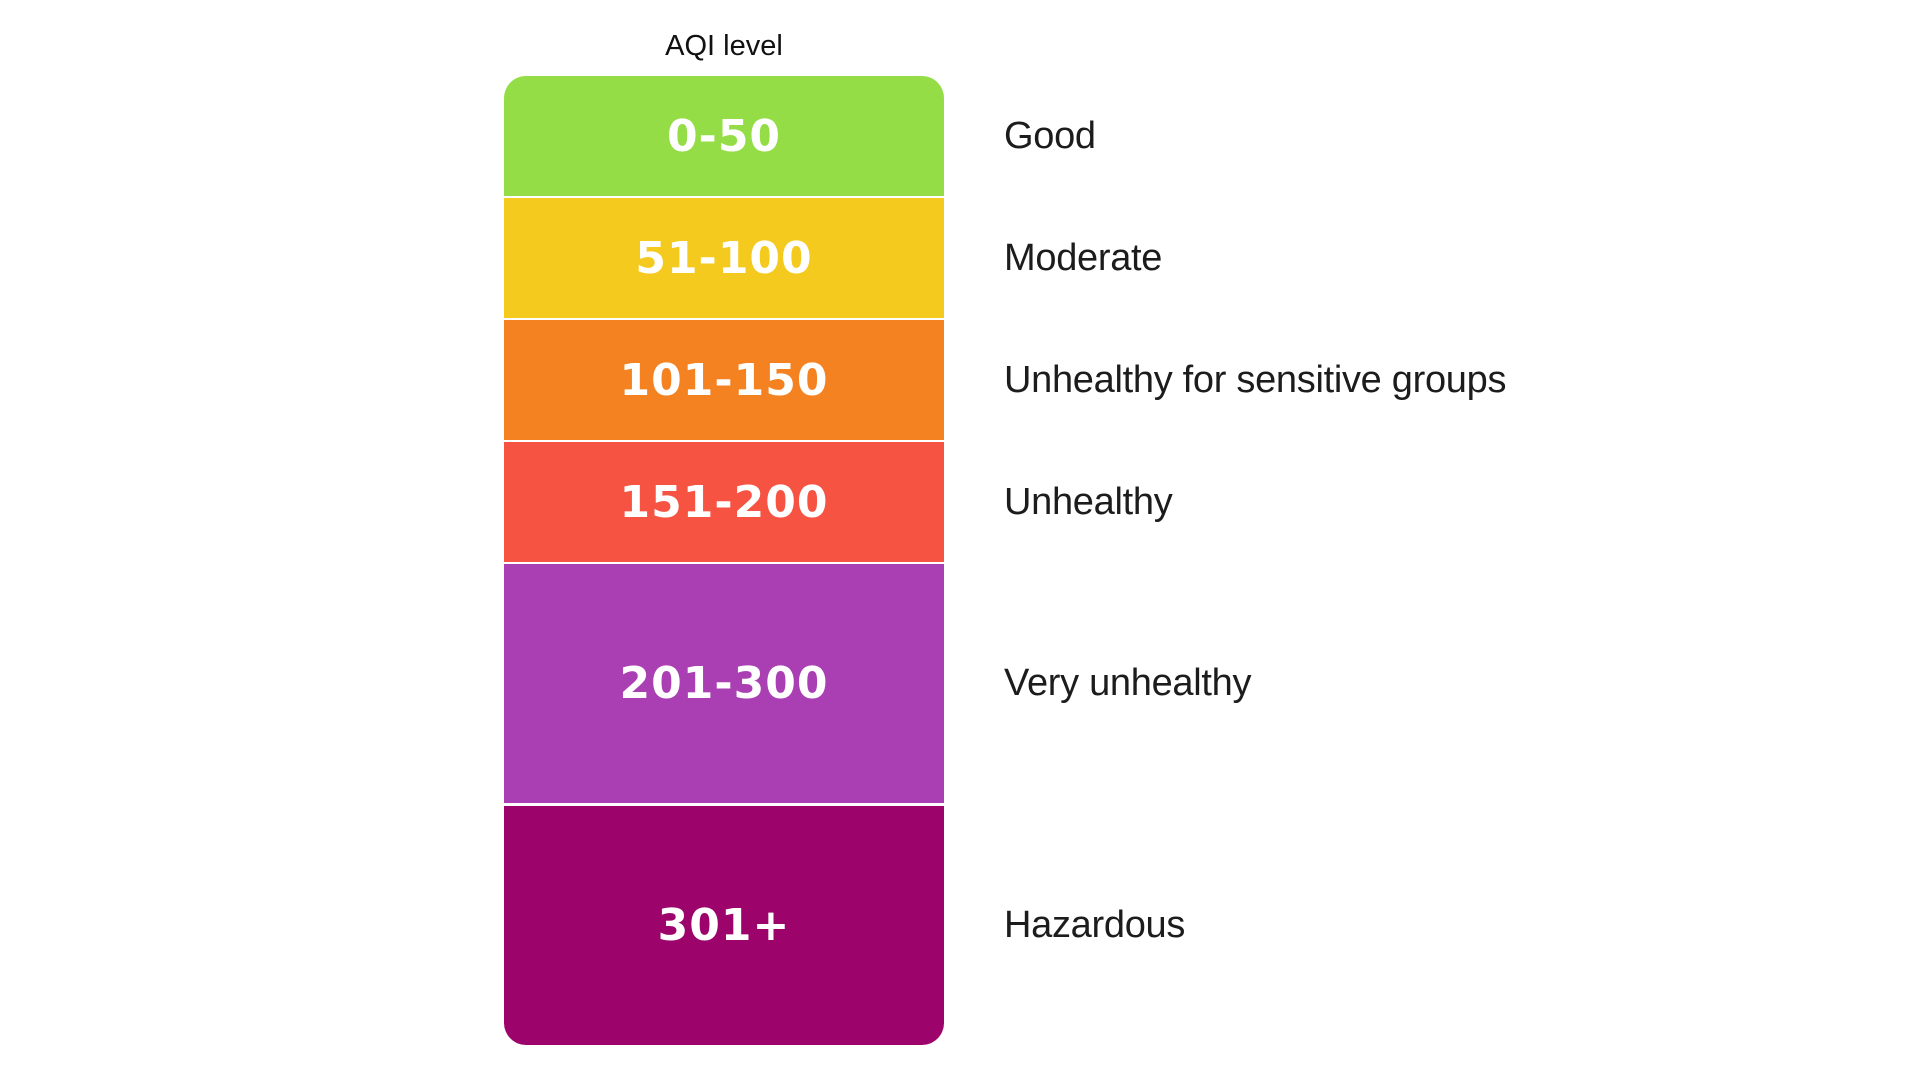 This screenshot has height=1080, width=1920. What do you see at coordinates (1083, 257) in the screenshot?
I see `label-moderate: Moderate` at bounding box center [1083, 257].